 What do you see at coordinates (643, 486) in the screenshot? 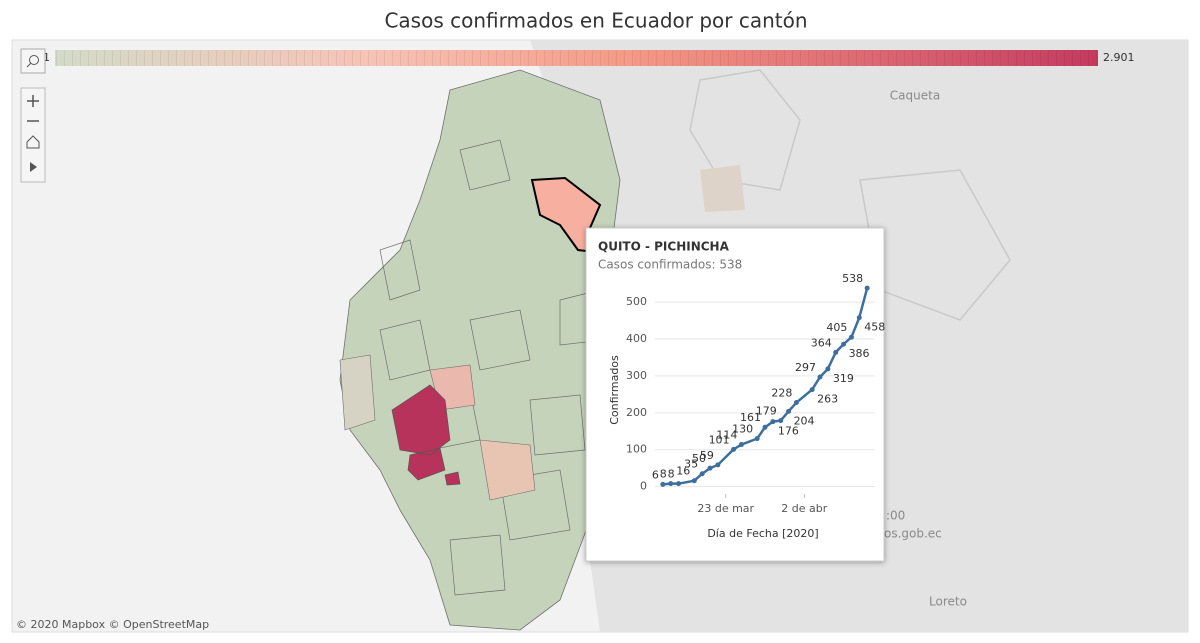
I see `y-tick-label: 0` at bounding box center [643, 486].